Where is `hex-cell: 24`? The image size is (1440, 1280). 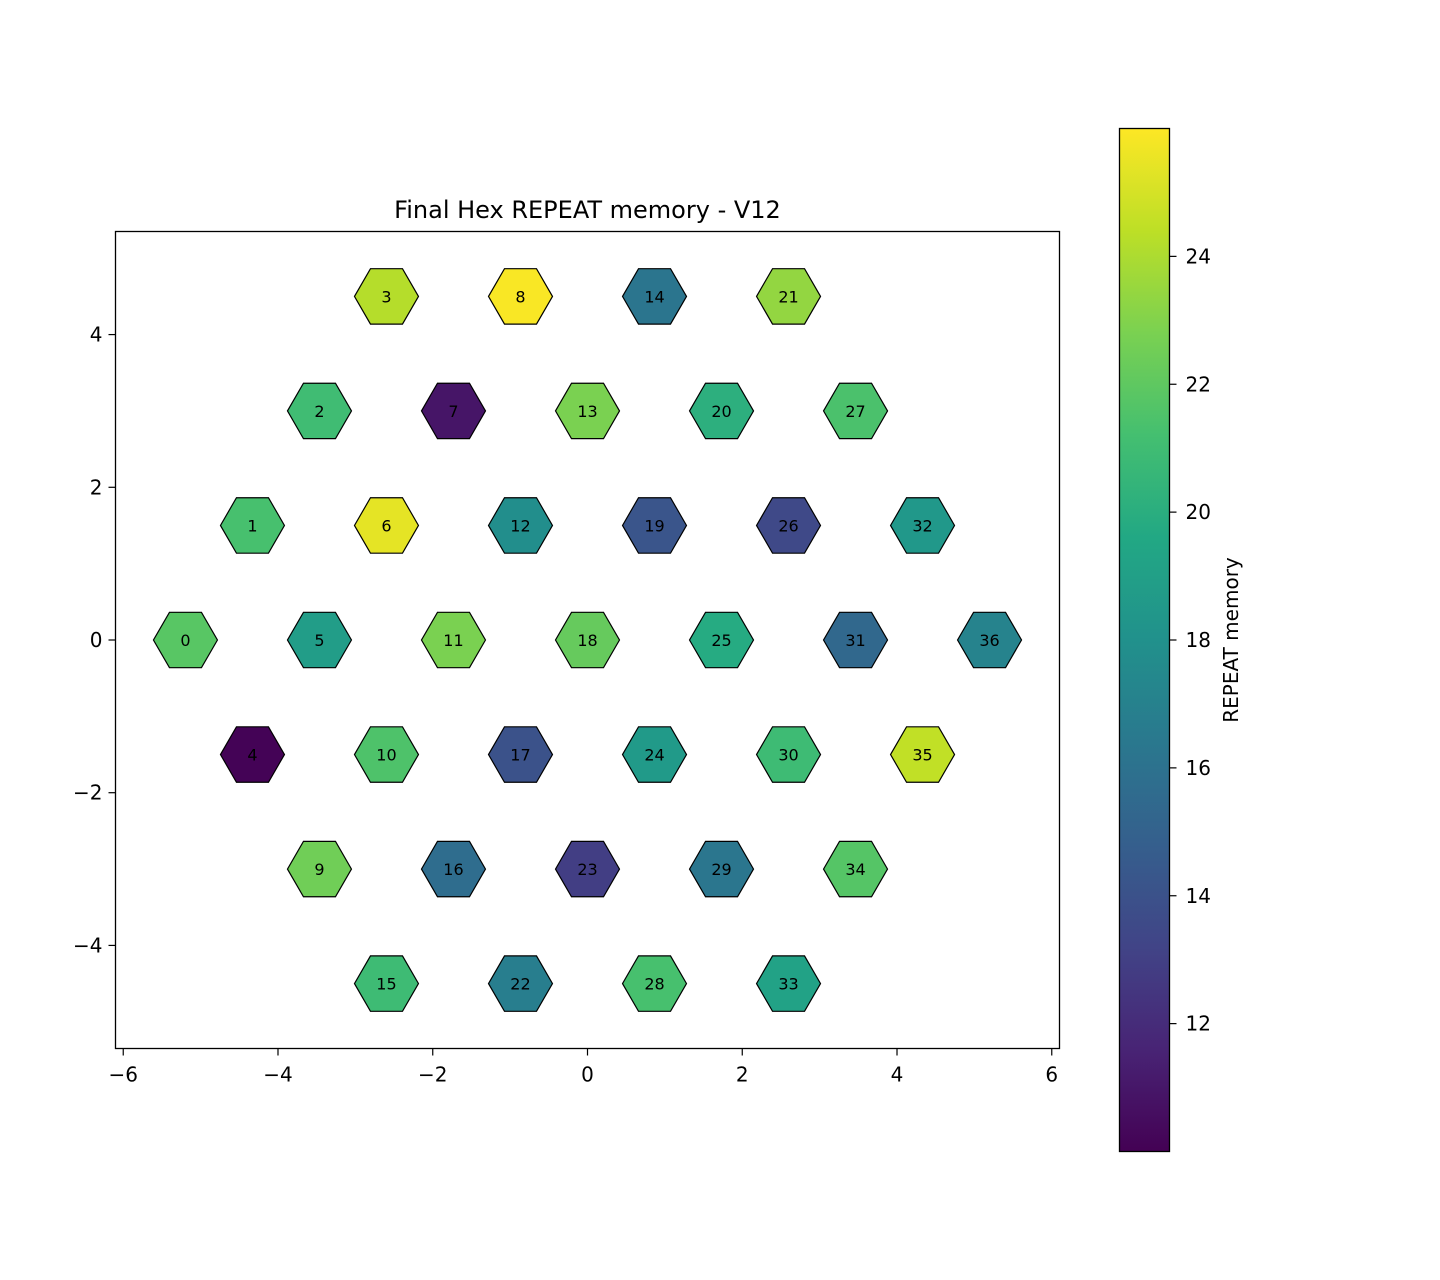
hex-cell: 24 is located at coordinates (654, 754).